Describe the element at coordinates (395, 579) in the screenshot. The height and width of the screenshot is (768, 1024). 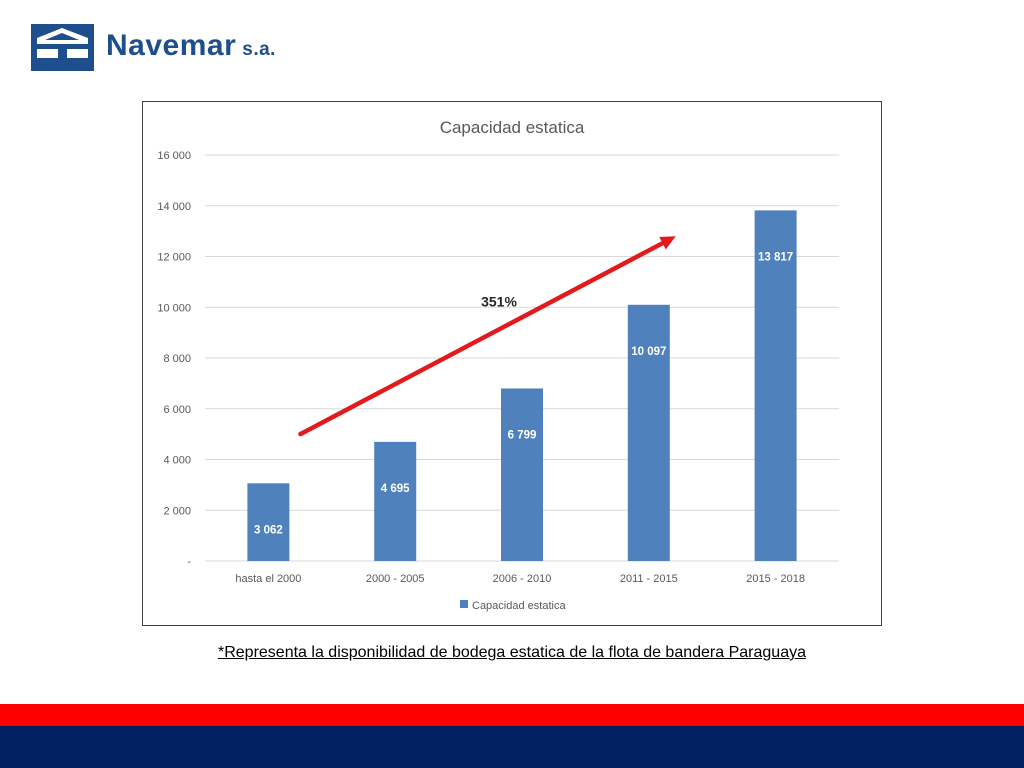
I see `x-tick-label: 2000 - 2005` at that location.